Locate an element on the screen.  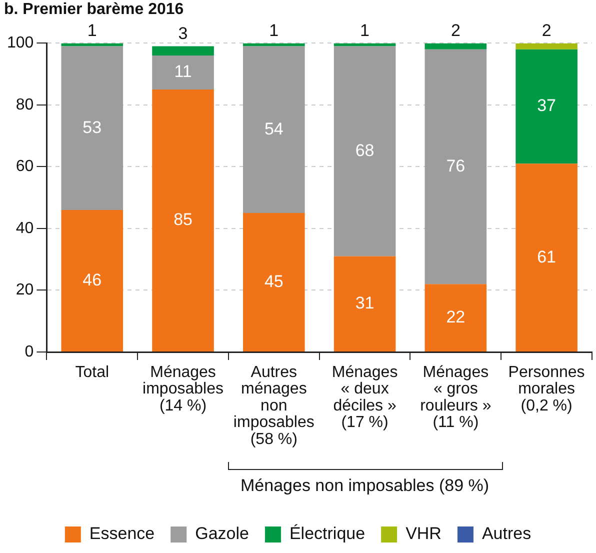
x-tick-label: Ménages « gros rouleurs » (11 %) is located at coordinates (456, 398).